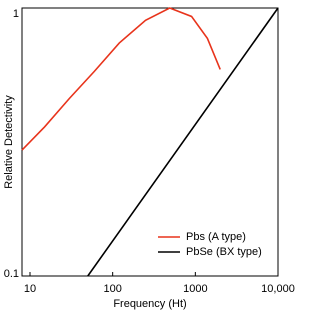 This screenshot has height=321, width=320. What do you see at coordinates (30, 289) in the screenshot?
I see `x-tick-label: 10` at bounding box center [30, 289].